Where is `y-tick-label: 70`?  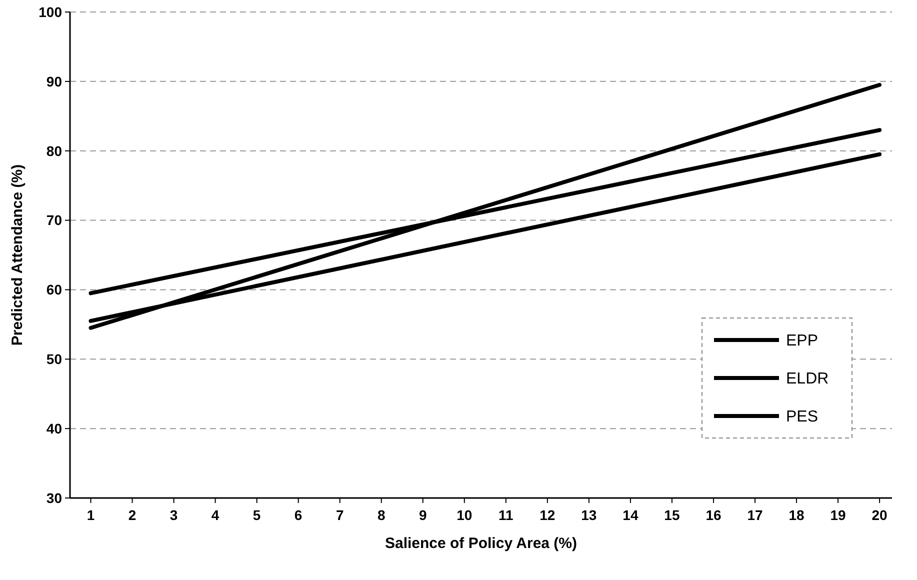 y-tick-label: 70 is located at coordinates (54, 220).